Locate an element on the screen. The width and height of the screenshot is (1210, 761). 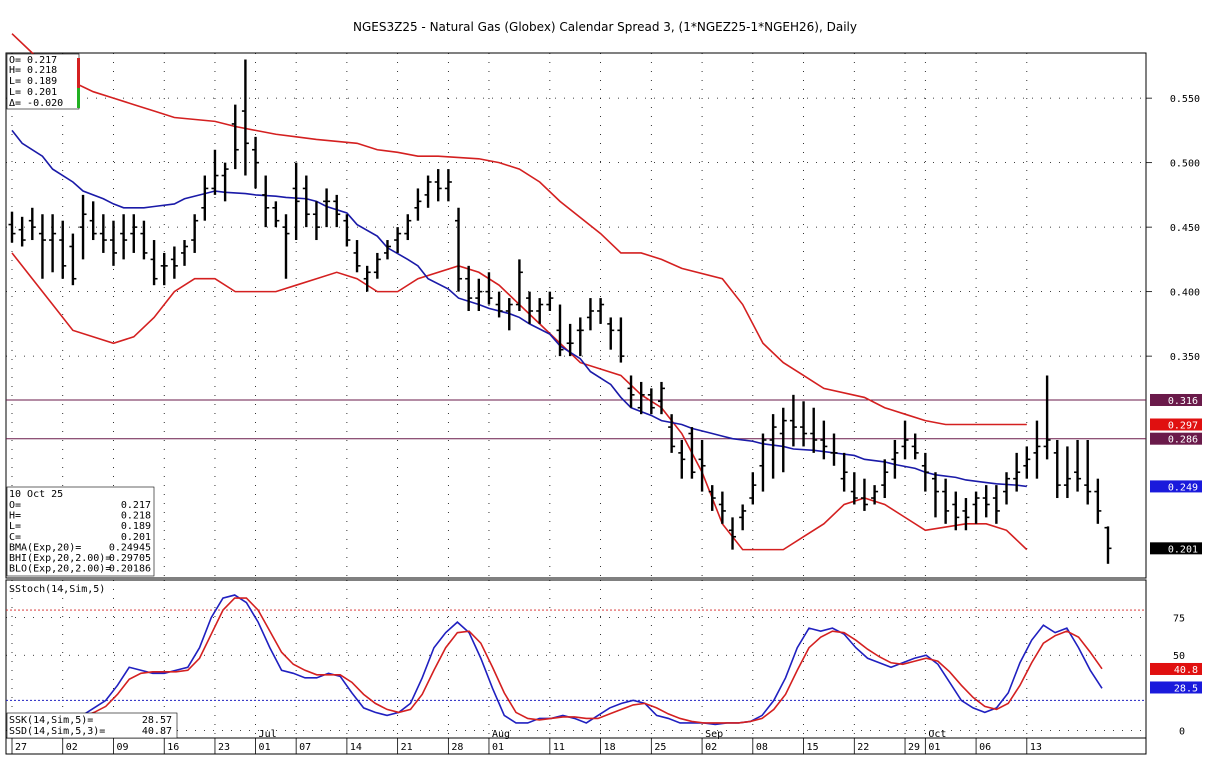
stoch-value-bg is located at coordinates (1176, 687).